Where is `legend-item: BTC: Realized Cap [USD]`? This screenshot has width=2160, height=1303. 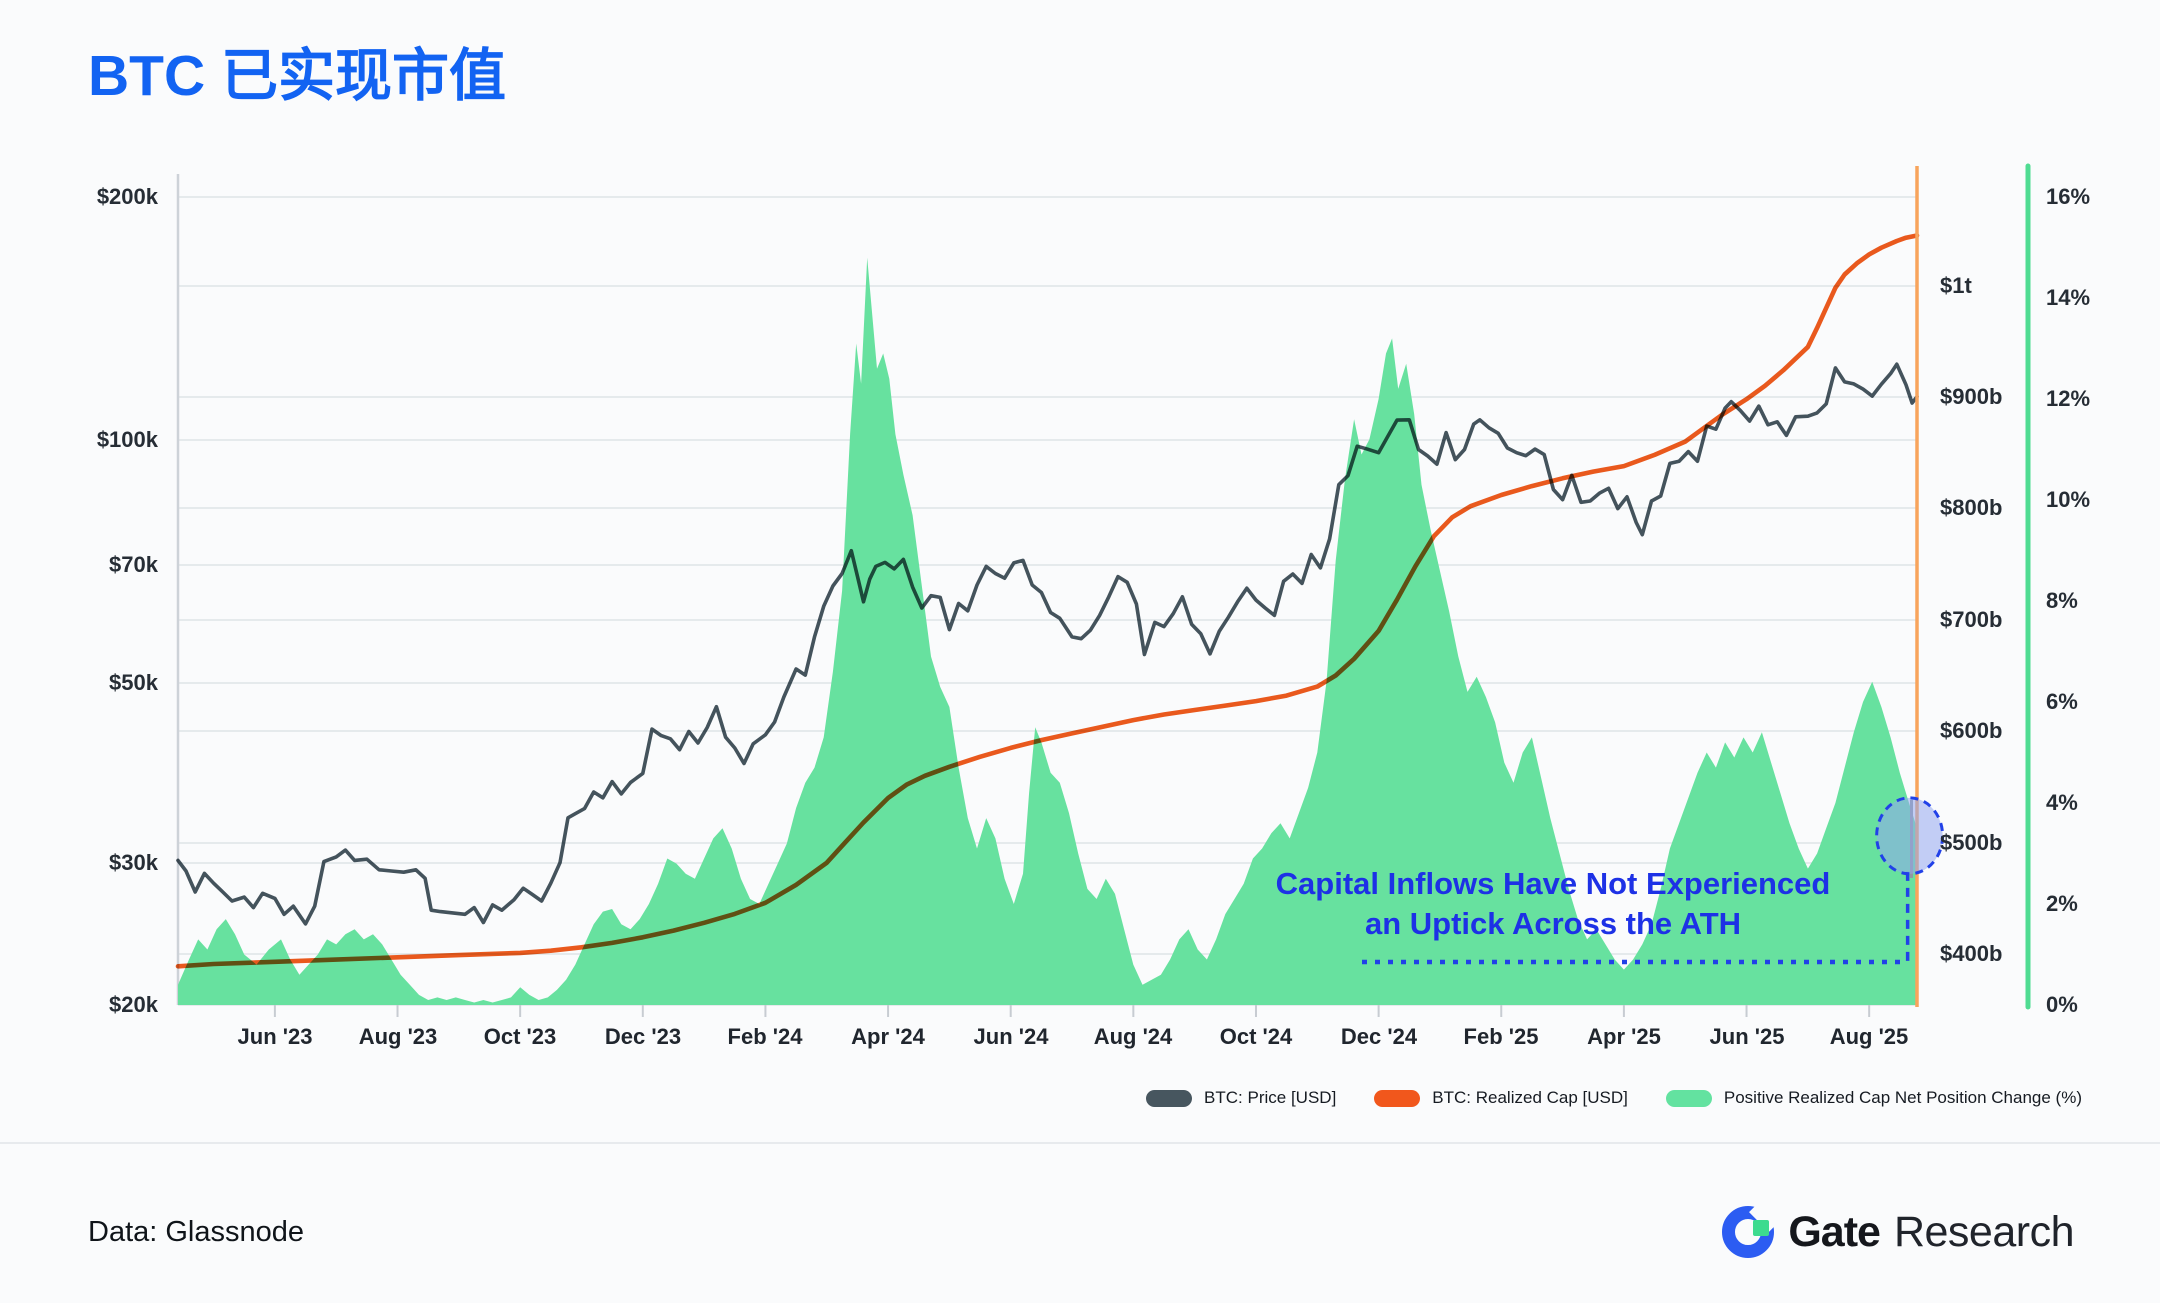
legend-item: BTC: Realized Cap [USD] is located at coordinates (1501, 1098).